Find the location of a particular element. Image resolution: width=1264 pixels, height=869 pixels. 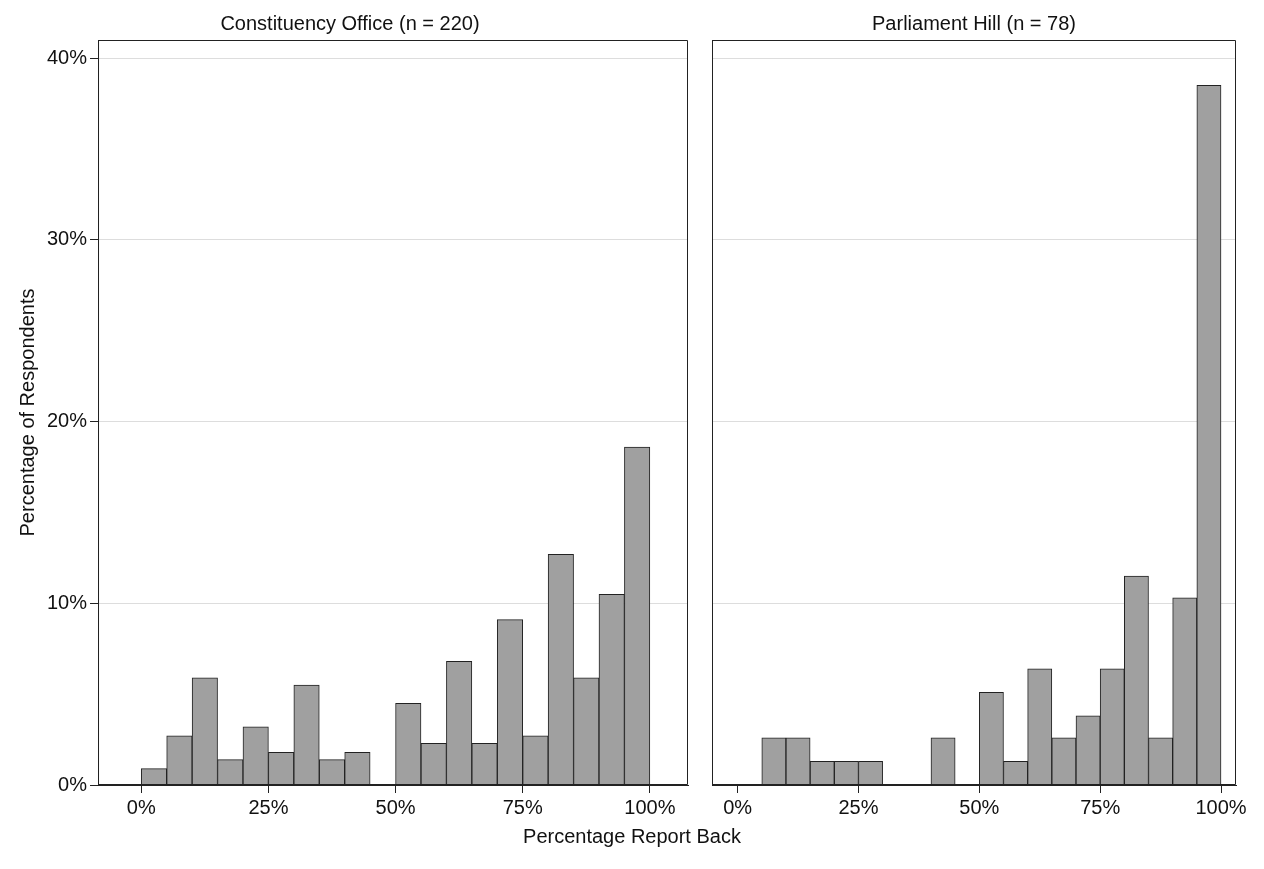

y-tick-label: 20% is located at coordinates (67, 420).